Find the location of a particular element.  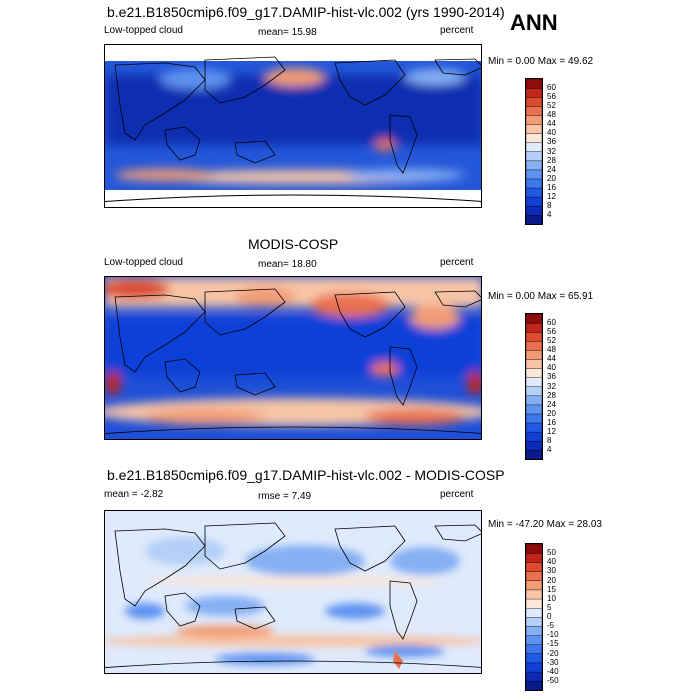

panel-2-colorbar-tick: 24 is located at coordinates (551, 404).